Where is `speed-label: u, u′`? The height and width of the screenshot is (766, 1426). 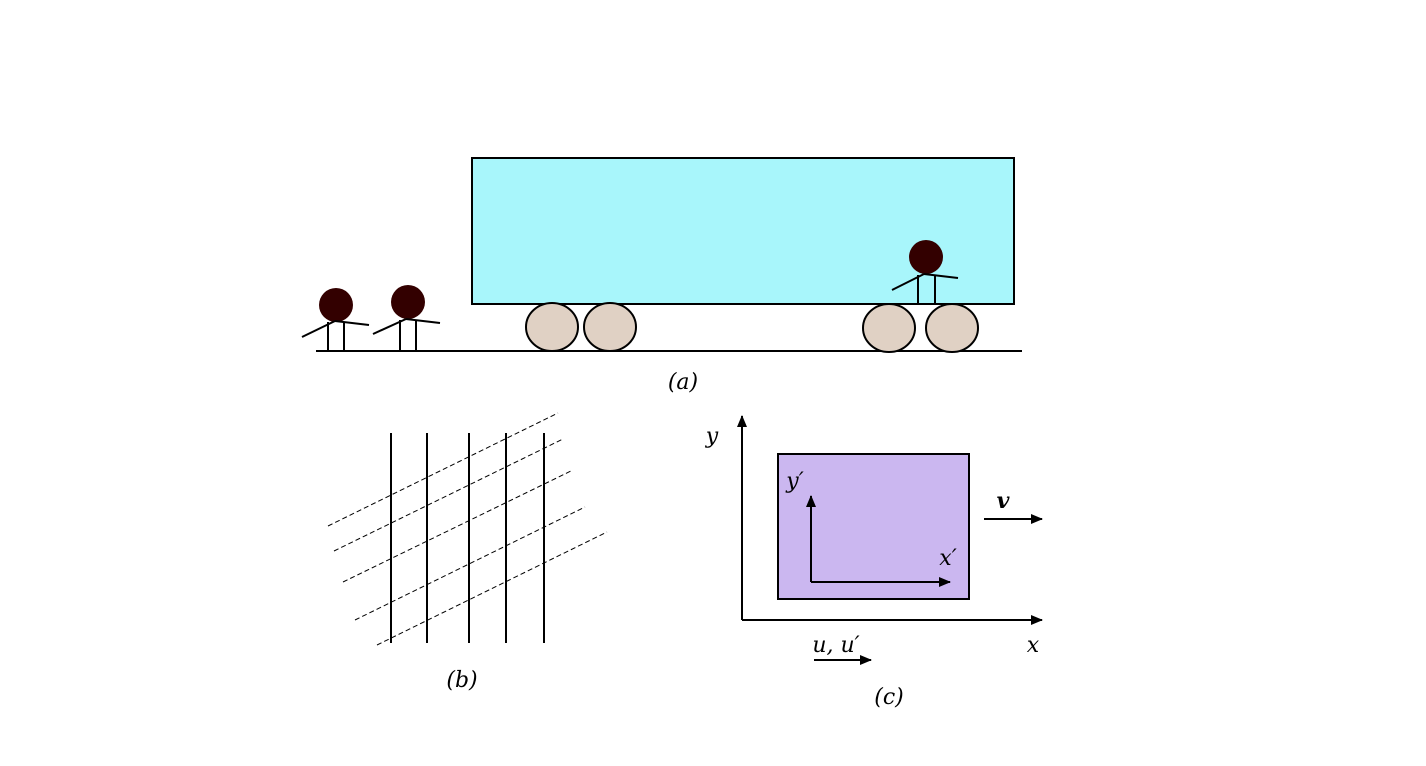
speed-label: u, u′ is located at coordinates (835, 645).